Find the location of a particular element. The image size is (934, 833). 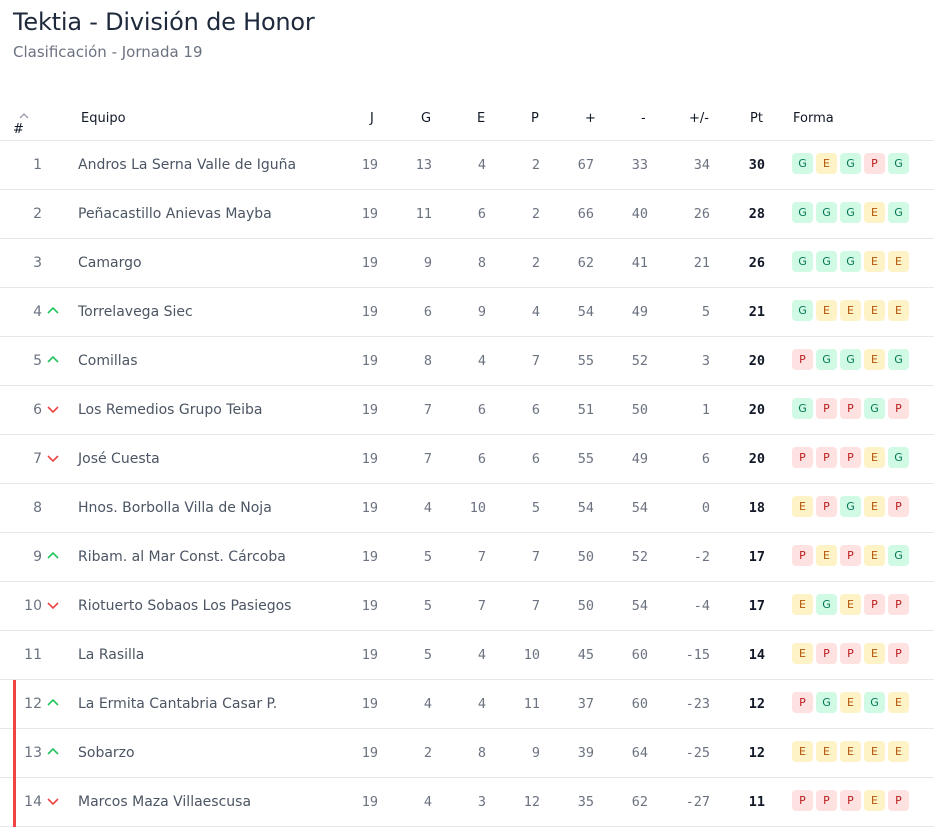

position-cell: 12 is located at coordinates (33, 704).